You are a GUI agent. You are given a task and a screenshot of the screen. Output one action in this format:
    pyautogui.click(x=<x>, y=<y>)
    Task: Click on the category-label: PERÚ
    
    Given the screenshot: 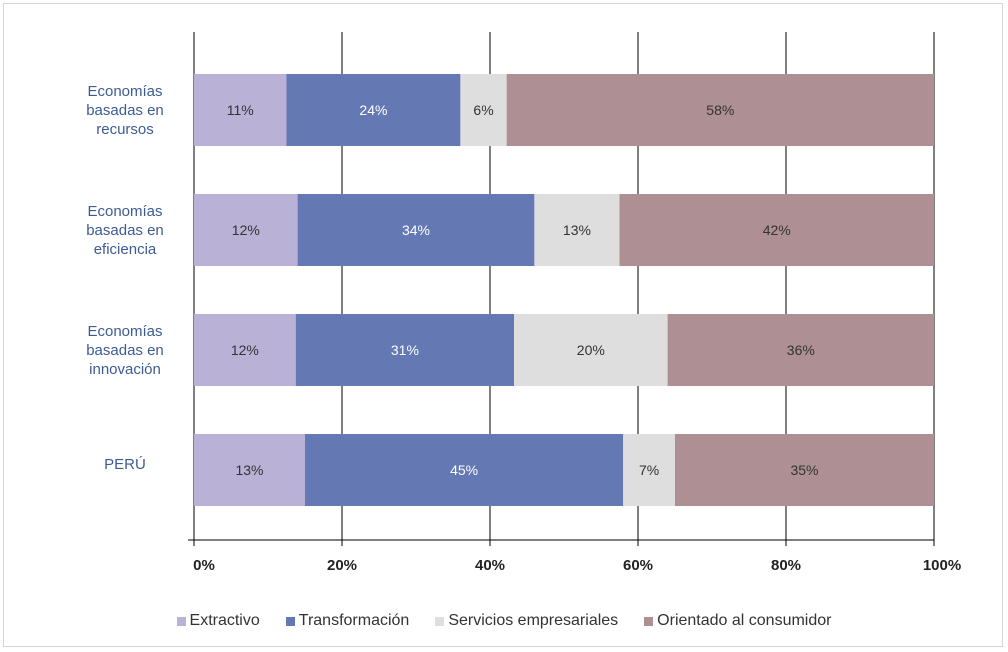 What is the action you would take?
    pyautogui.click(x=125, y=464)
    